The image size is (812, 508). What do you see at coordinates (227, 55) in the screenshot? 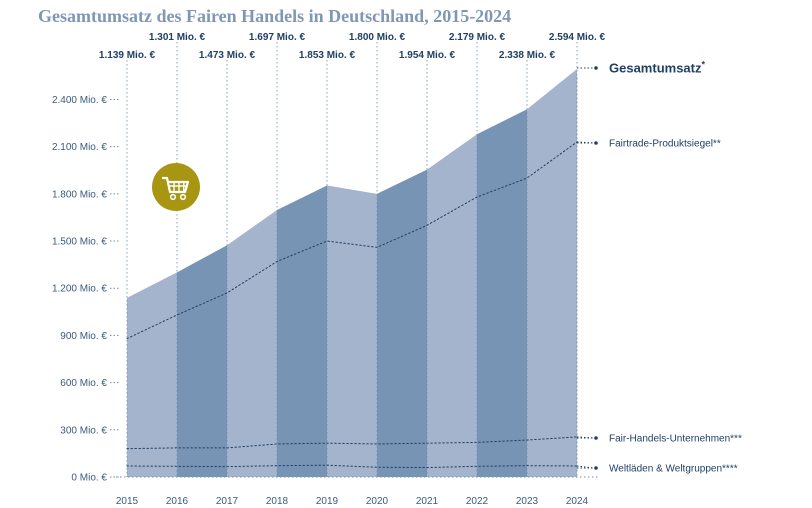
I see `data-label-2017: 1.473 Mio. €` at bounding box center [227, 55].